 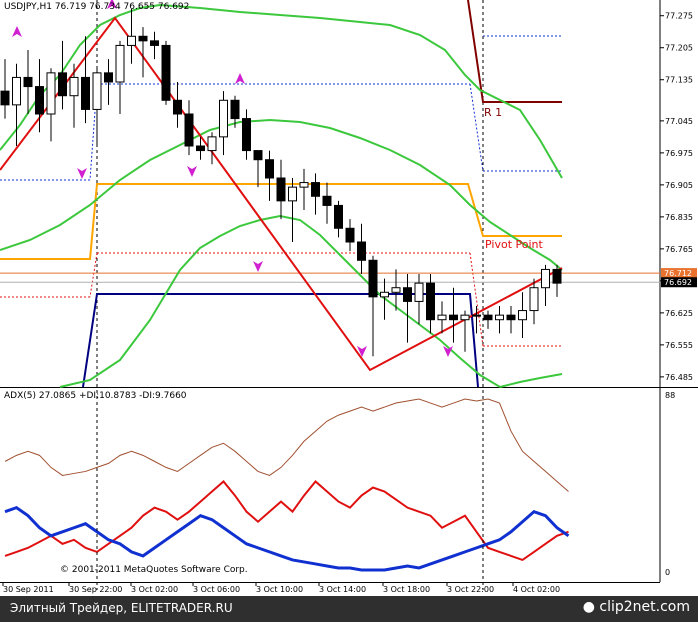 What do you see at coordinates (679, 377) in the screenshot?
I see `price-tick-label-11: 76.485` at bounding box center [679, 377].